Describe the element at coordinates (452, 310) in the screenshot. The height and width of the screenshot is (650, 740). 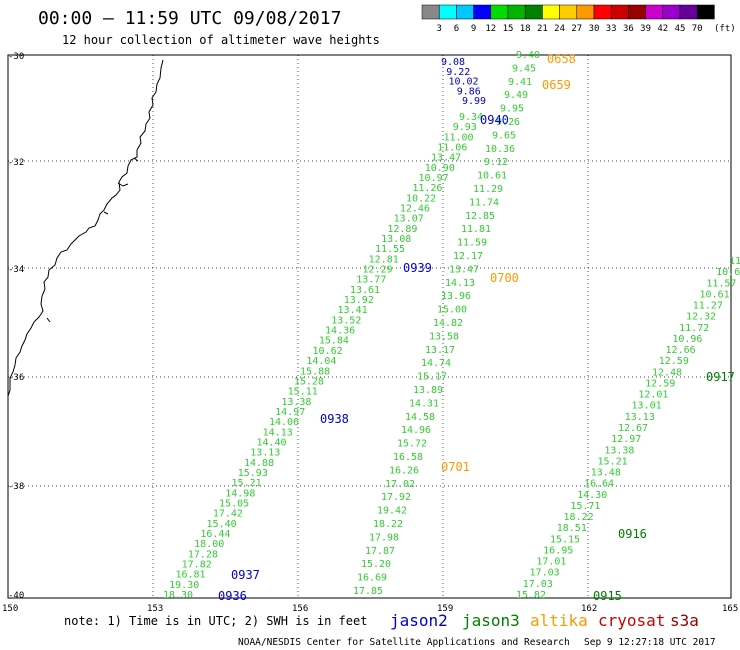
I see `wave-height-value: 15.00` at that location.